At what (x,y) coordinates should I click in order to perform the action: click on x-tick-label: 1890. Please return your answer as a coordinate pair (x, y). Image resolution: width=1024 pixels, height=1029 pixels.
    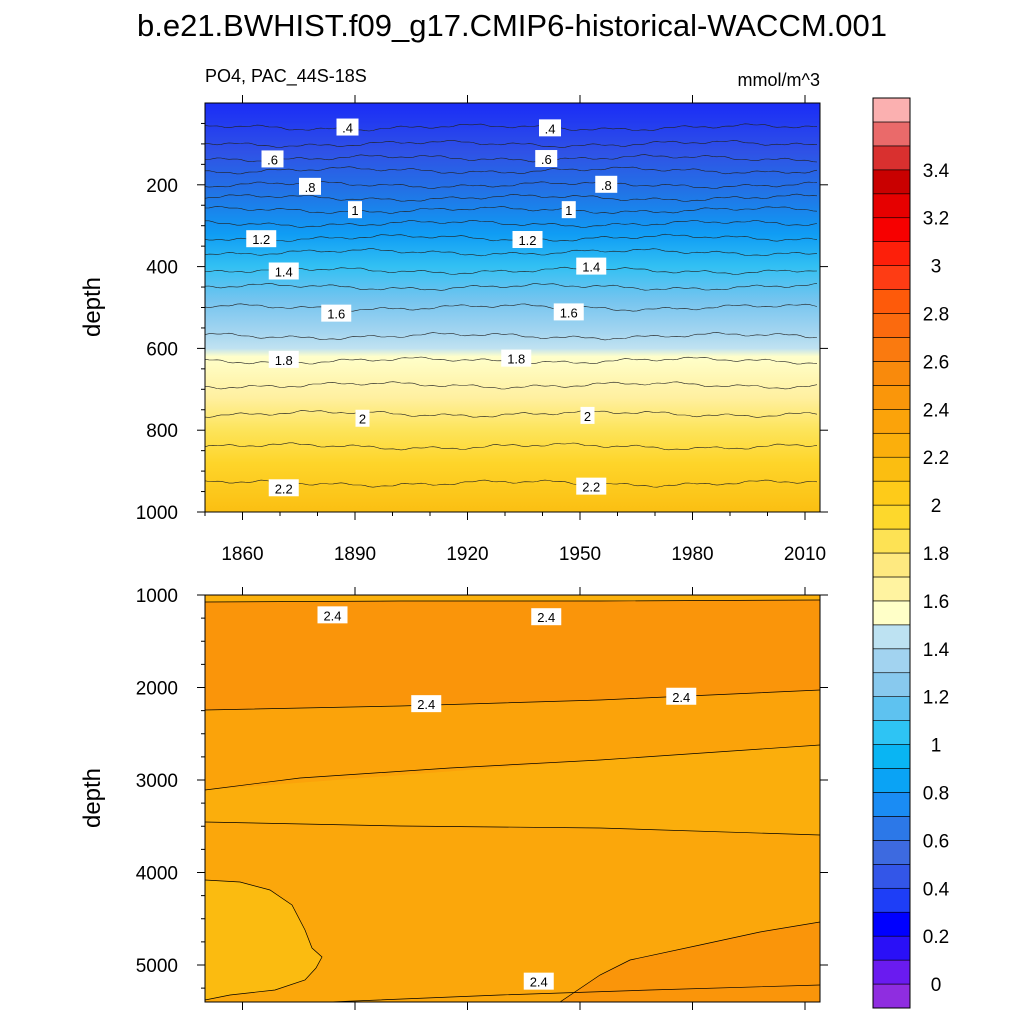
    Looking at the image, I should click on (355, 554).